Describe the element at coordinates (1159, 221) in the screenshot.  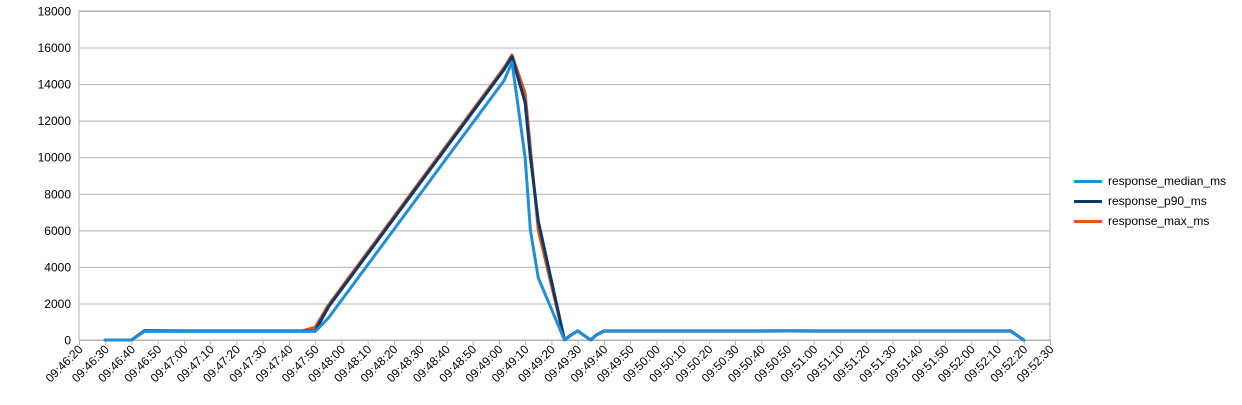
I see `legend-label-max: response_max_ms` at that location.